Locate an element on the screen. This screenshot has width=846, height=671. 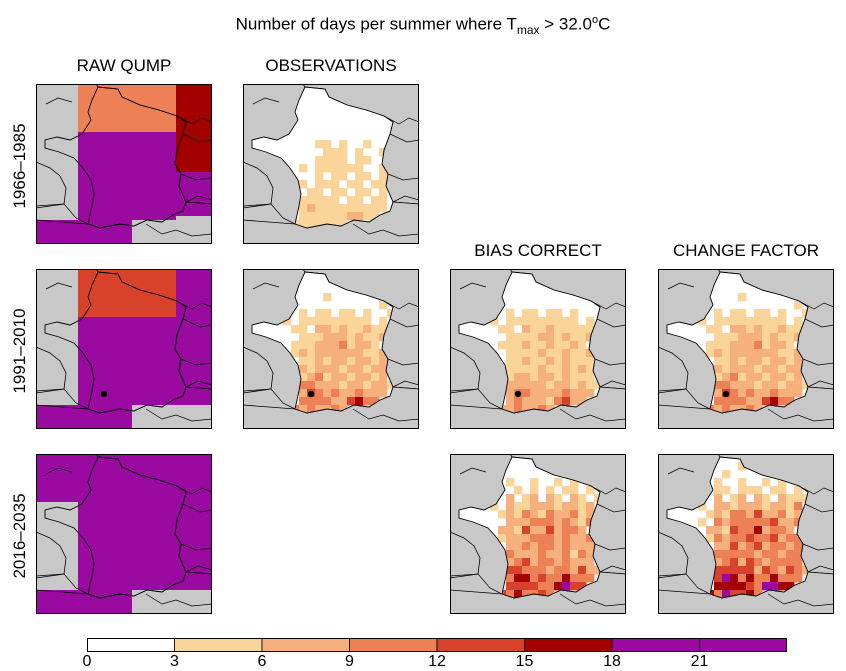
map-svg is located at coordinates (746, 349).